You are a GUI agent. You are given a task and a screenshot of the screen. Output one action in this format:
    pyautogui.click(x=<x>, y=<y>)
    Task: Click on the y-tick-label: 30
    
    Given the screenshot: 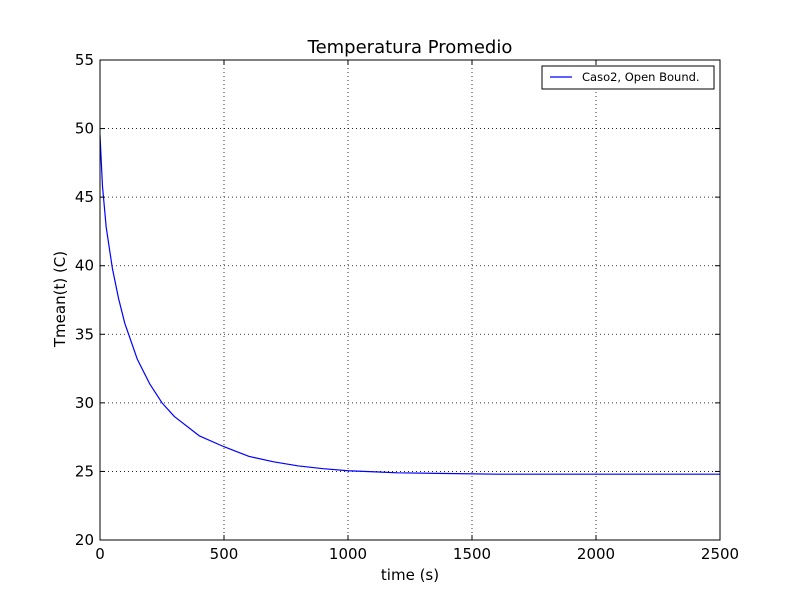 What is the action you would take?
    pyautogui.click(x=84, y=403)
    